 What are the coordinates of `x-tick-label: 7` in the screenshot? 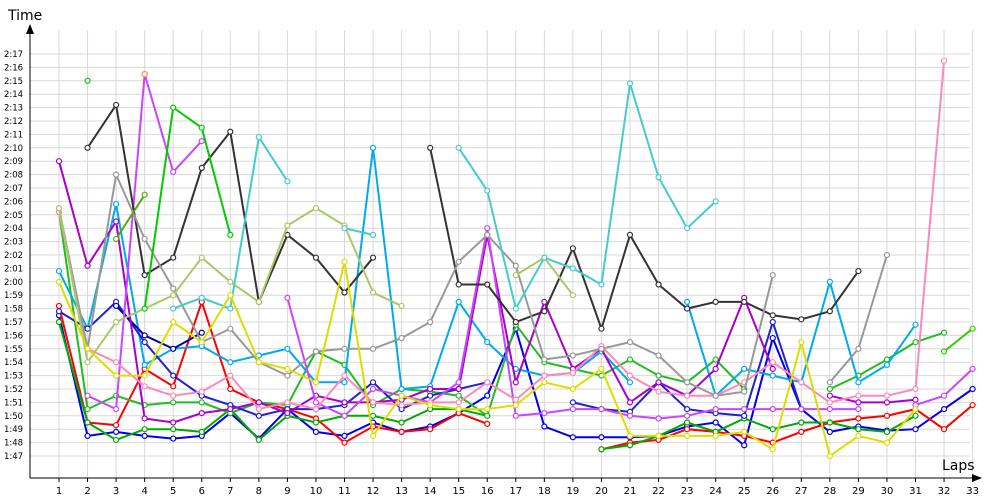 It's located at (230, 491).